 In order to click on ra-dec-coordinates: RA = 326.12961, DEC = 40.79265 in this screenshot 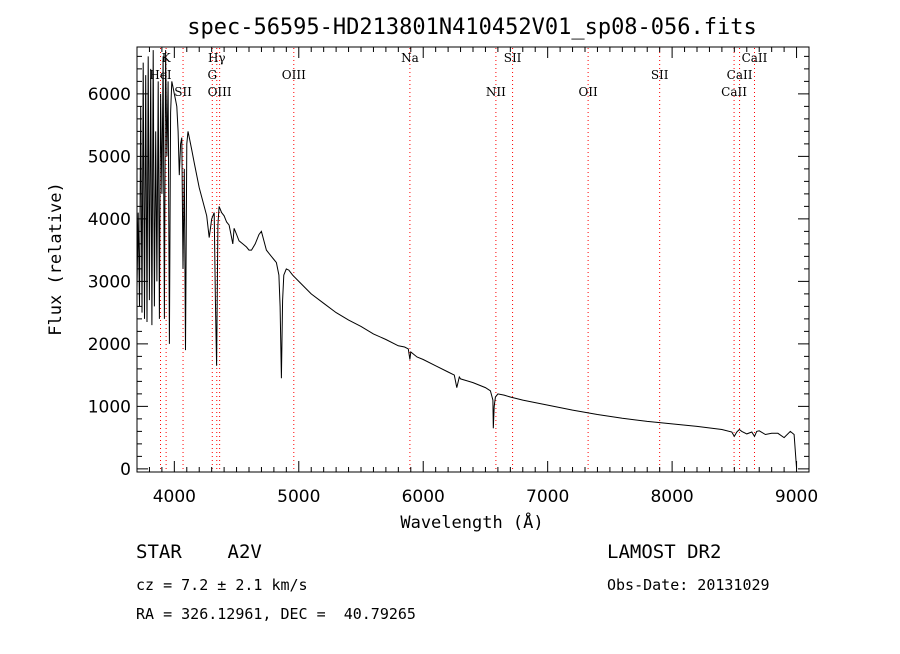, I will do `click(276, 614)`.